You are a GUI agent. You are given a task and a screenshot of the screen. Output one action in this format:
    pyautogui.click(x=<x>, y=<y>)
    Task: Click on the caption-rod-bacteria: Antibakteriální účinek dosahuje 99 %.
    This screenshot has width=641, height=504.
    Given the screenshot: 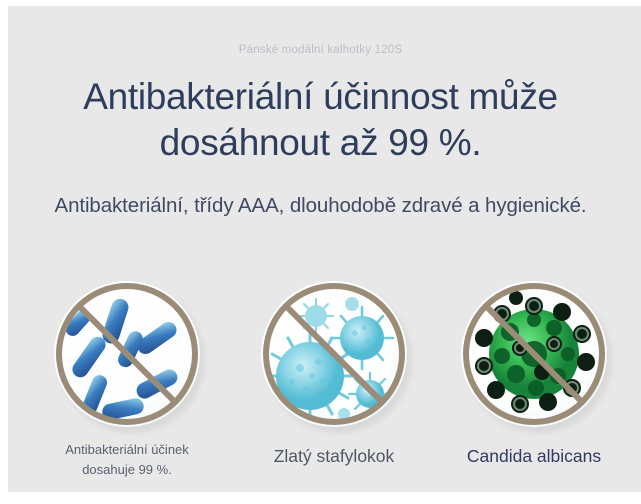 What is the action you would take?
    pyautogui.click(x=127, y=460)
    